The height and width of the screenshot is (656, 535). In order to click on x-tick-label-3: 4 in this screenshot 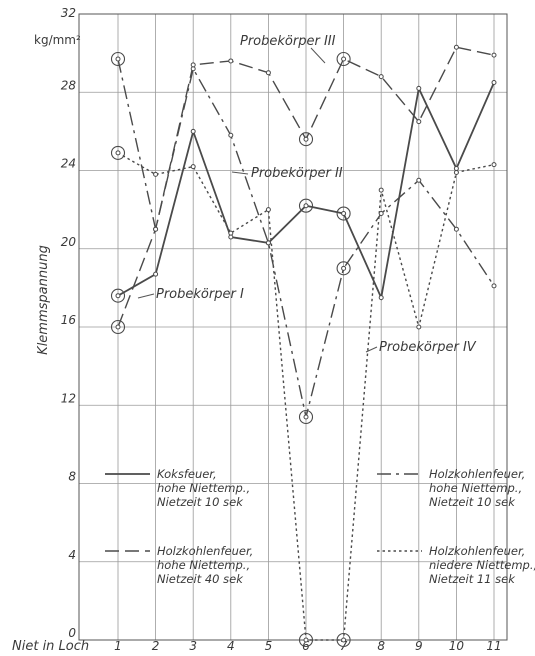, I will do `click(231, 646)`.